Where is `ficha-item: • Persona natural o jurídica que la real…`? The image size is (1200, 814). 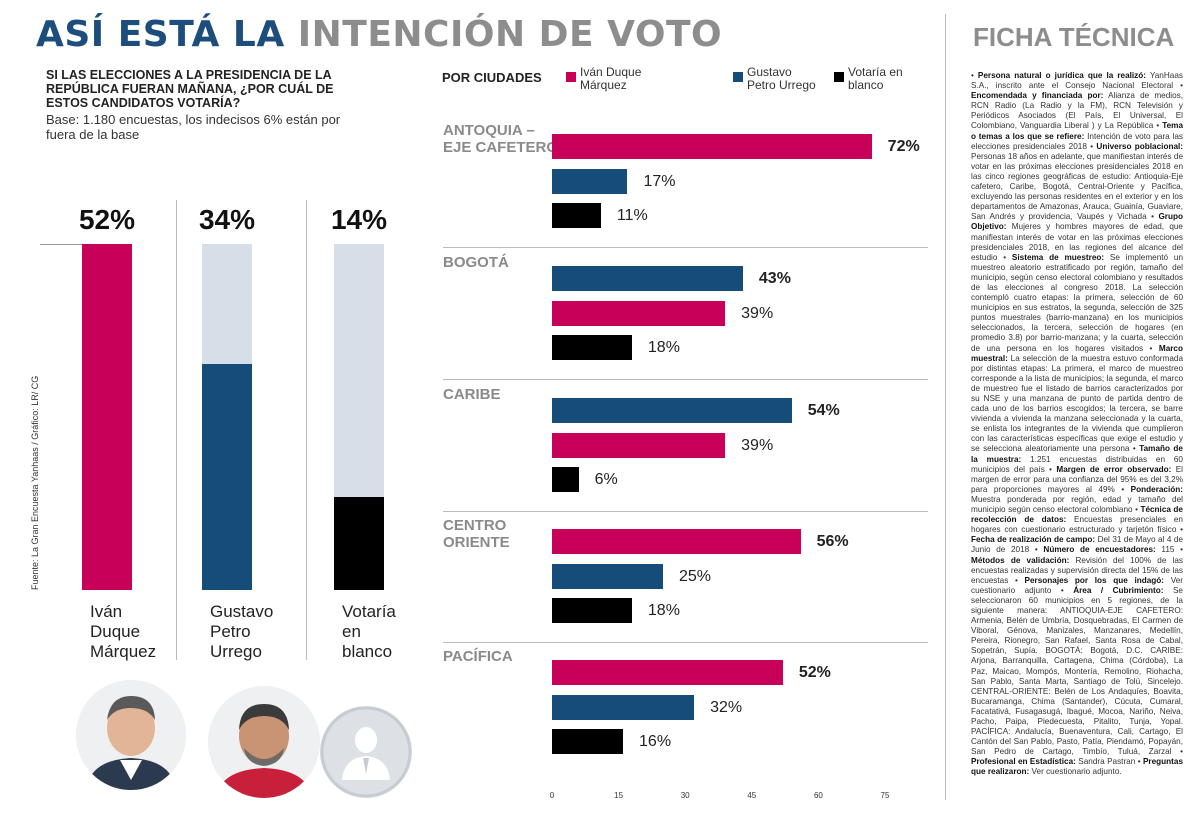
ficha-item: • Persona natural o jurídica que la real… is located at coordinates (1077, 81).